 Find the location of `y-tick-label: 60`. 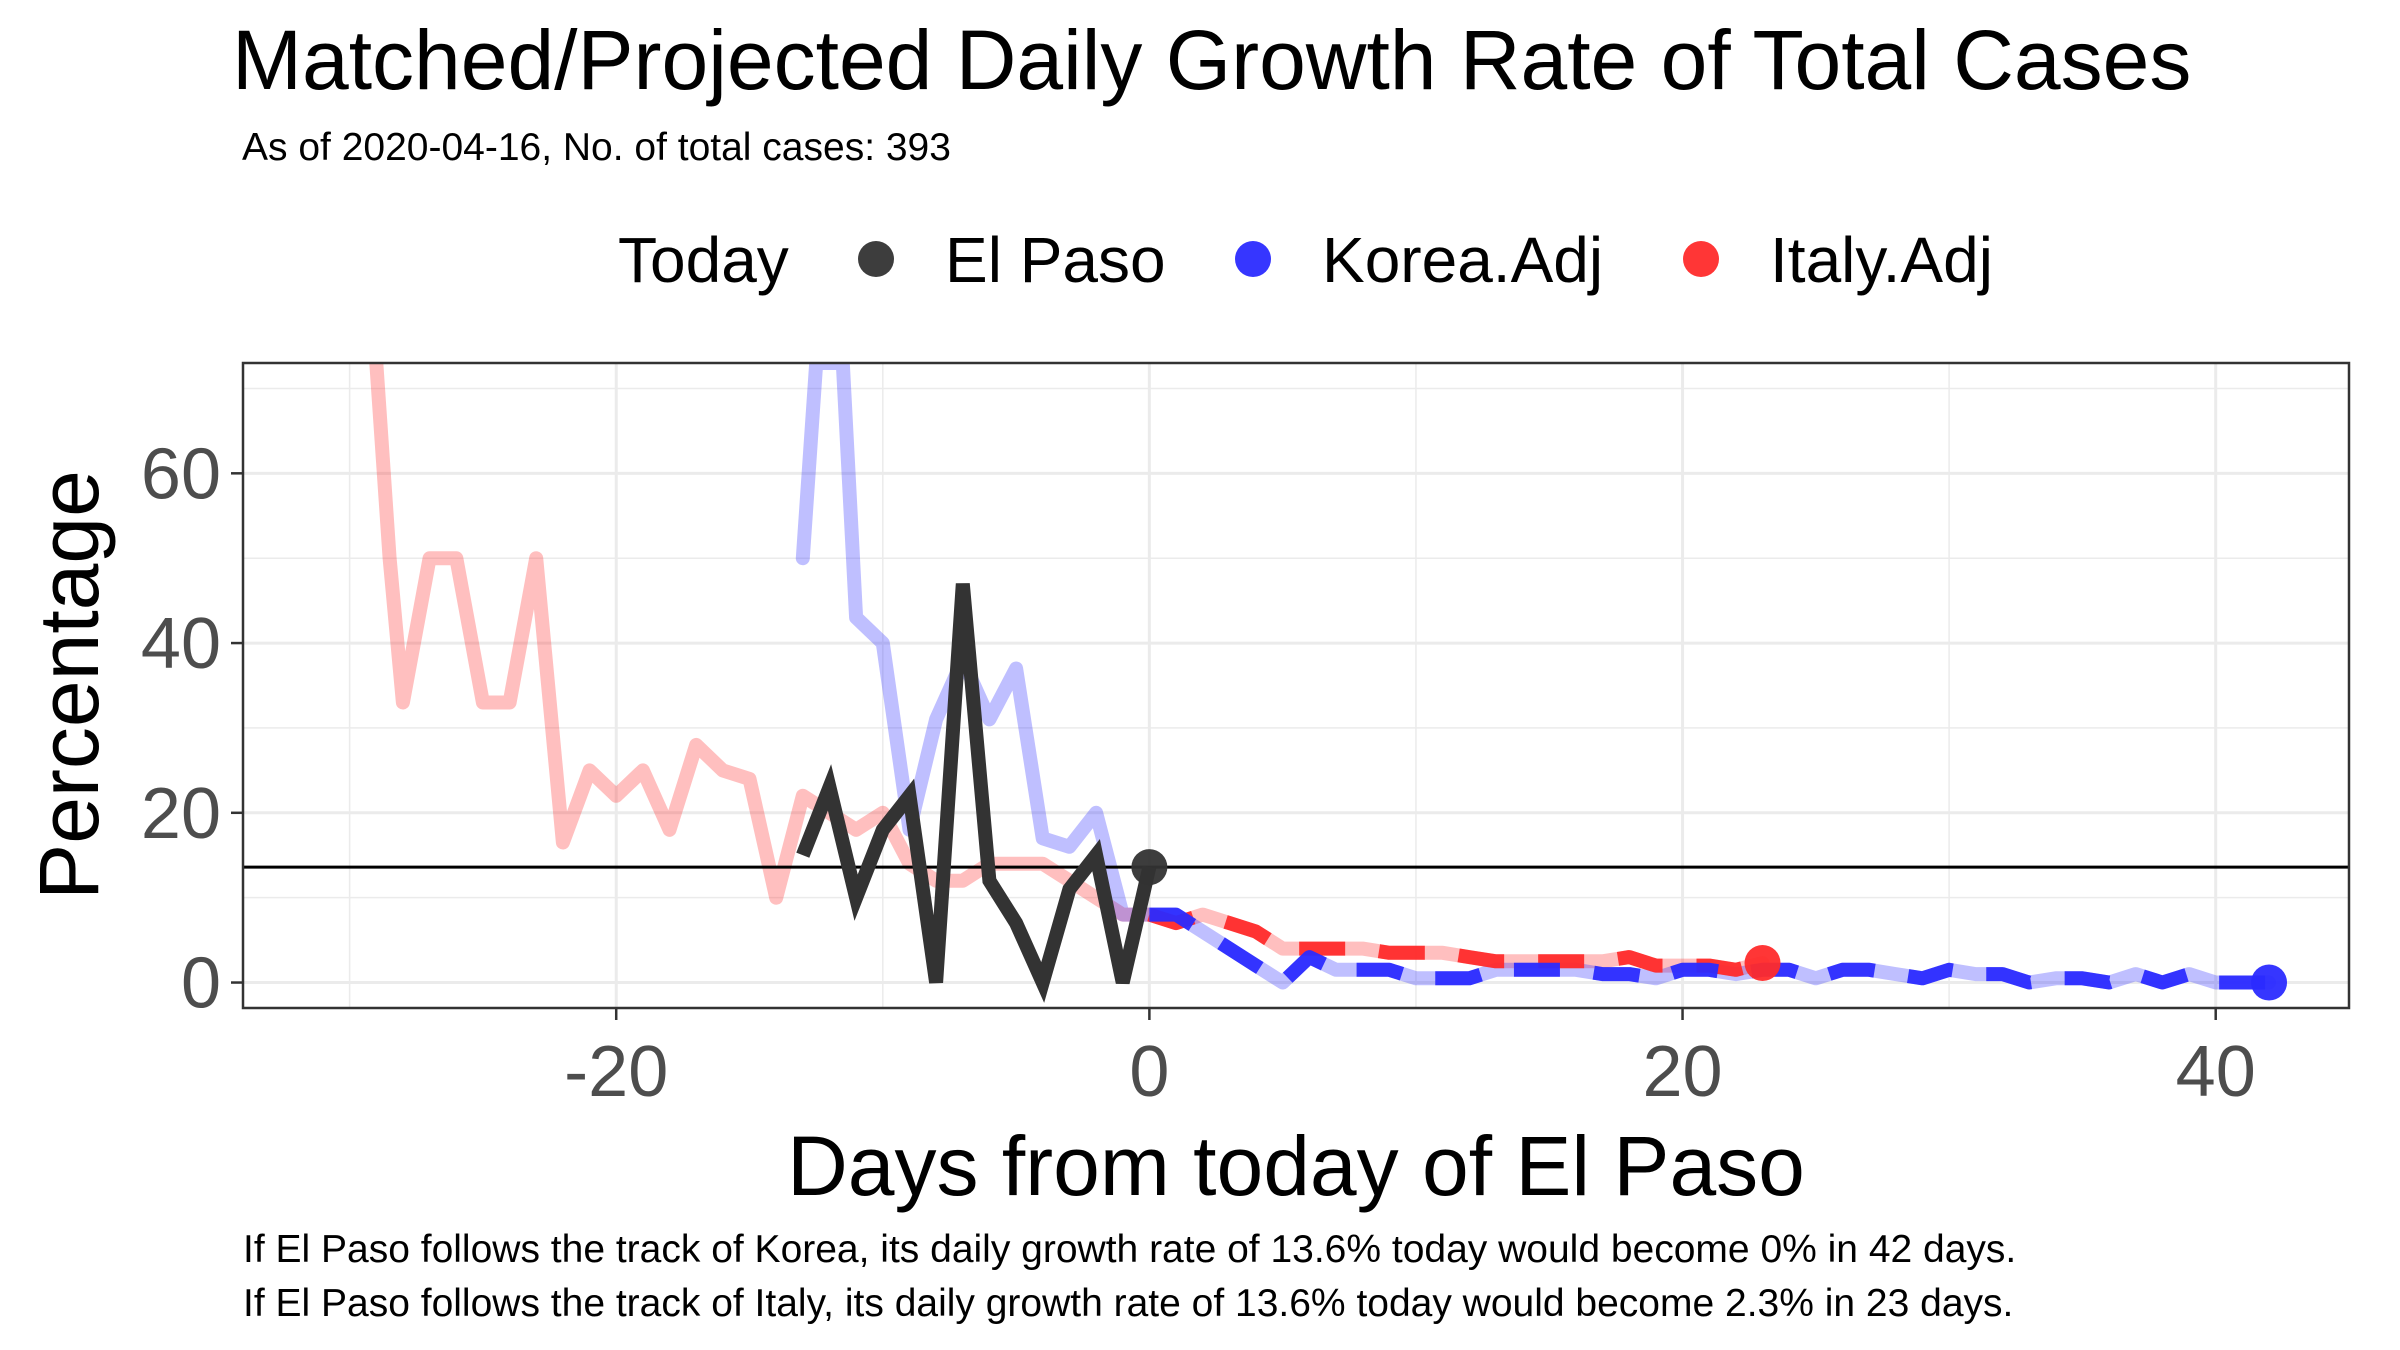

y-tick-label: 60 is located at coordinates (181, 474).